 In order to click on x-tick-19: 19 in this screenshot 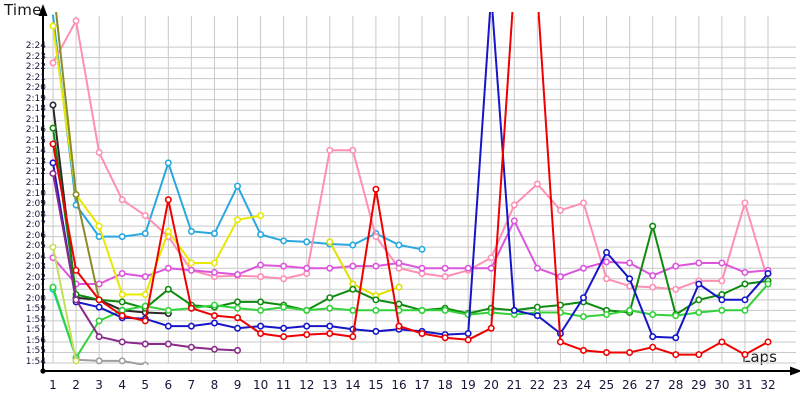, I will do `click(468, 385)`.